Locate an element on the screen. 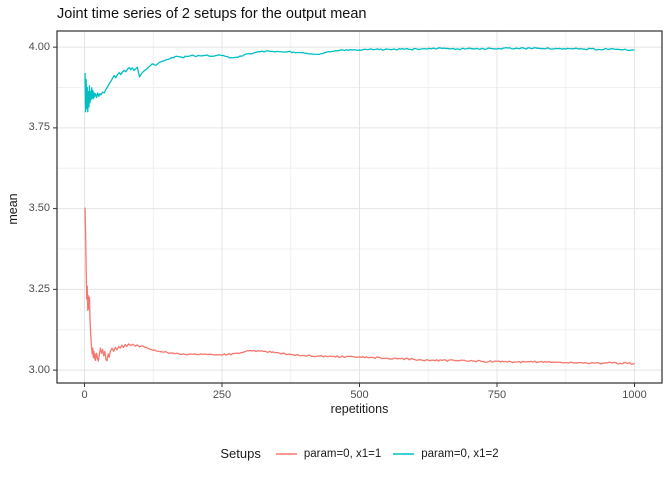  x-tick-label: 750 is located at coordinates (497, 395).